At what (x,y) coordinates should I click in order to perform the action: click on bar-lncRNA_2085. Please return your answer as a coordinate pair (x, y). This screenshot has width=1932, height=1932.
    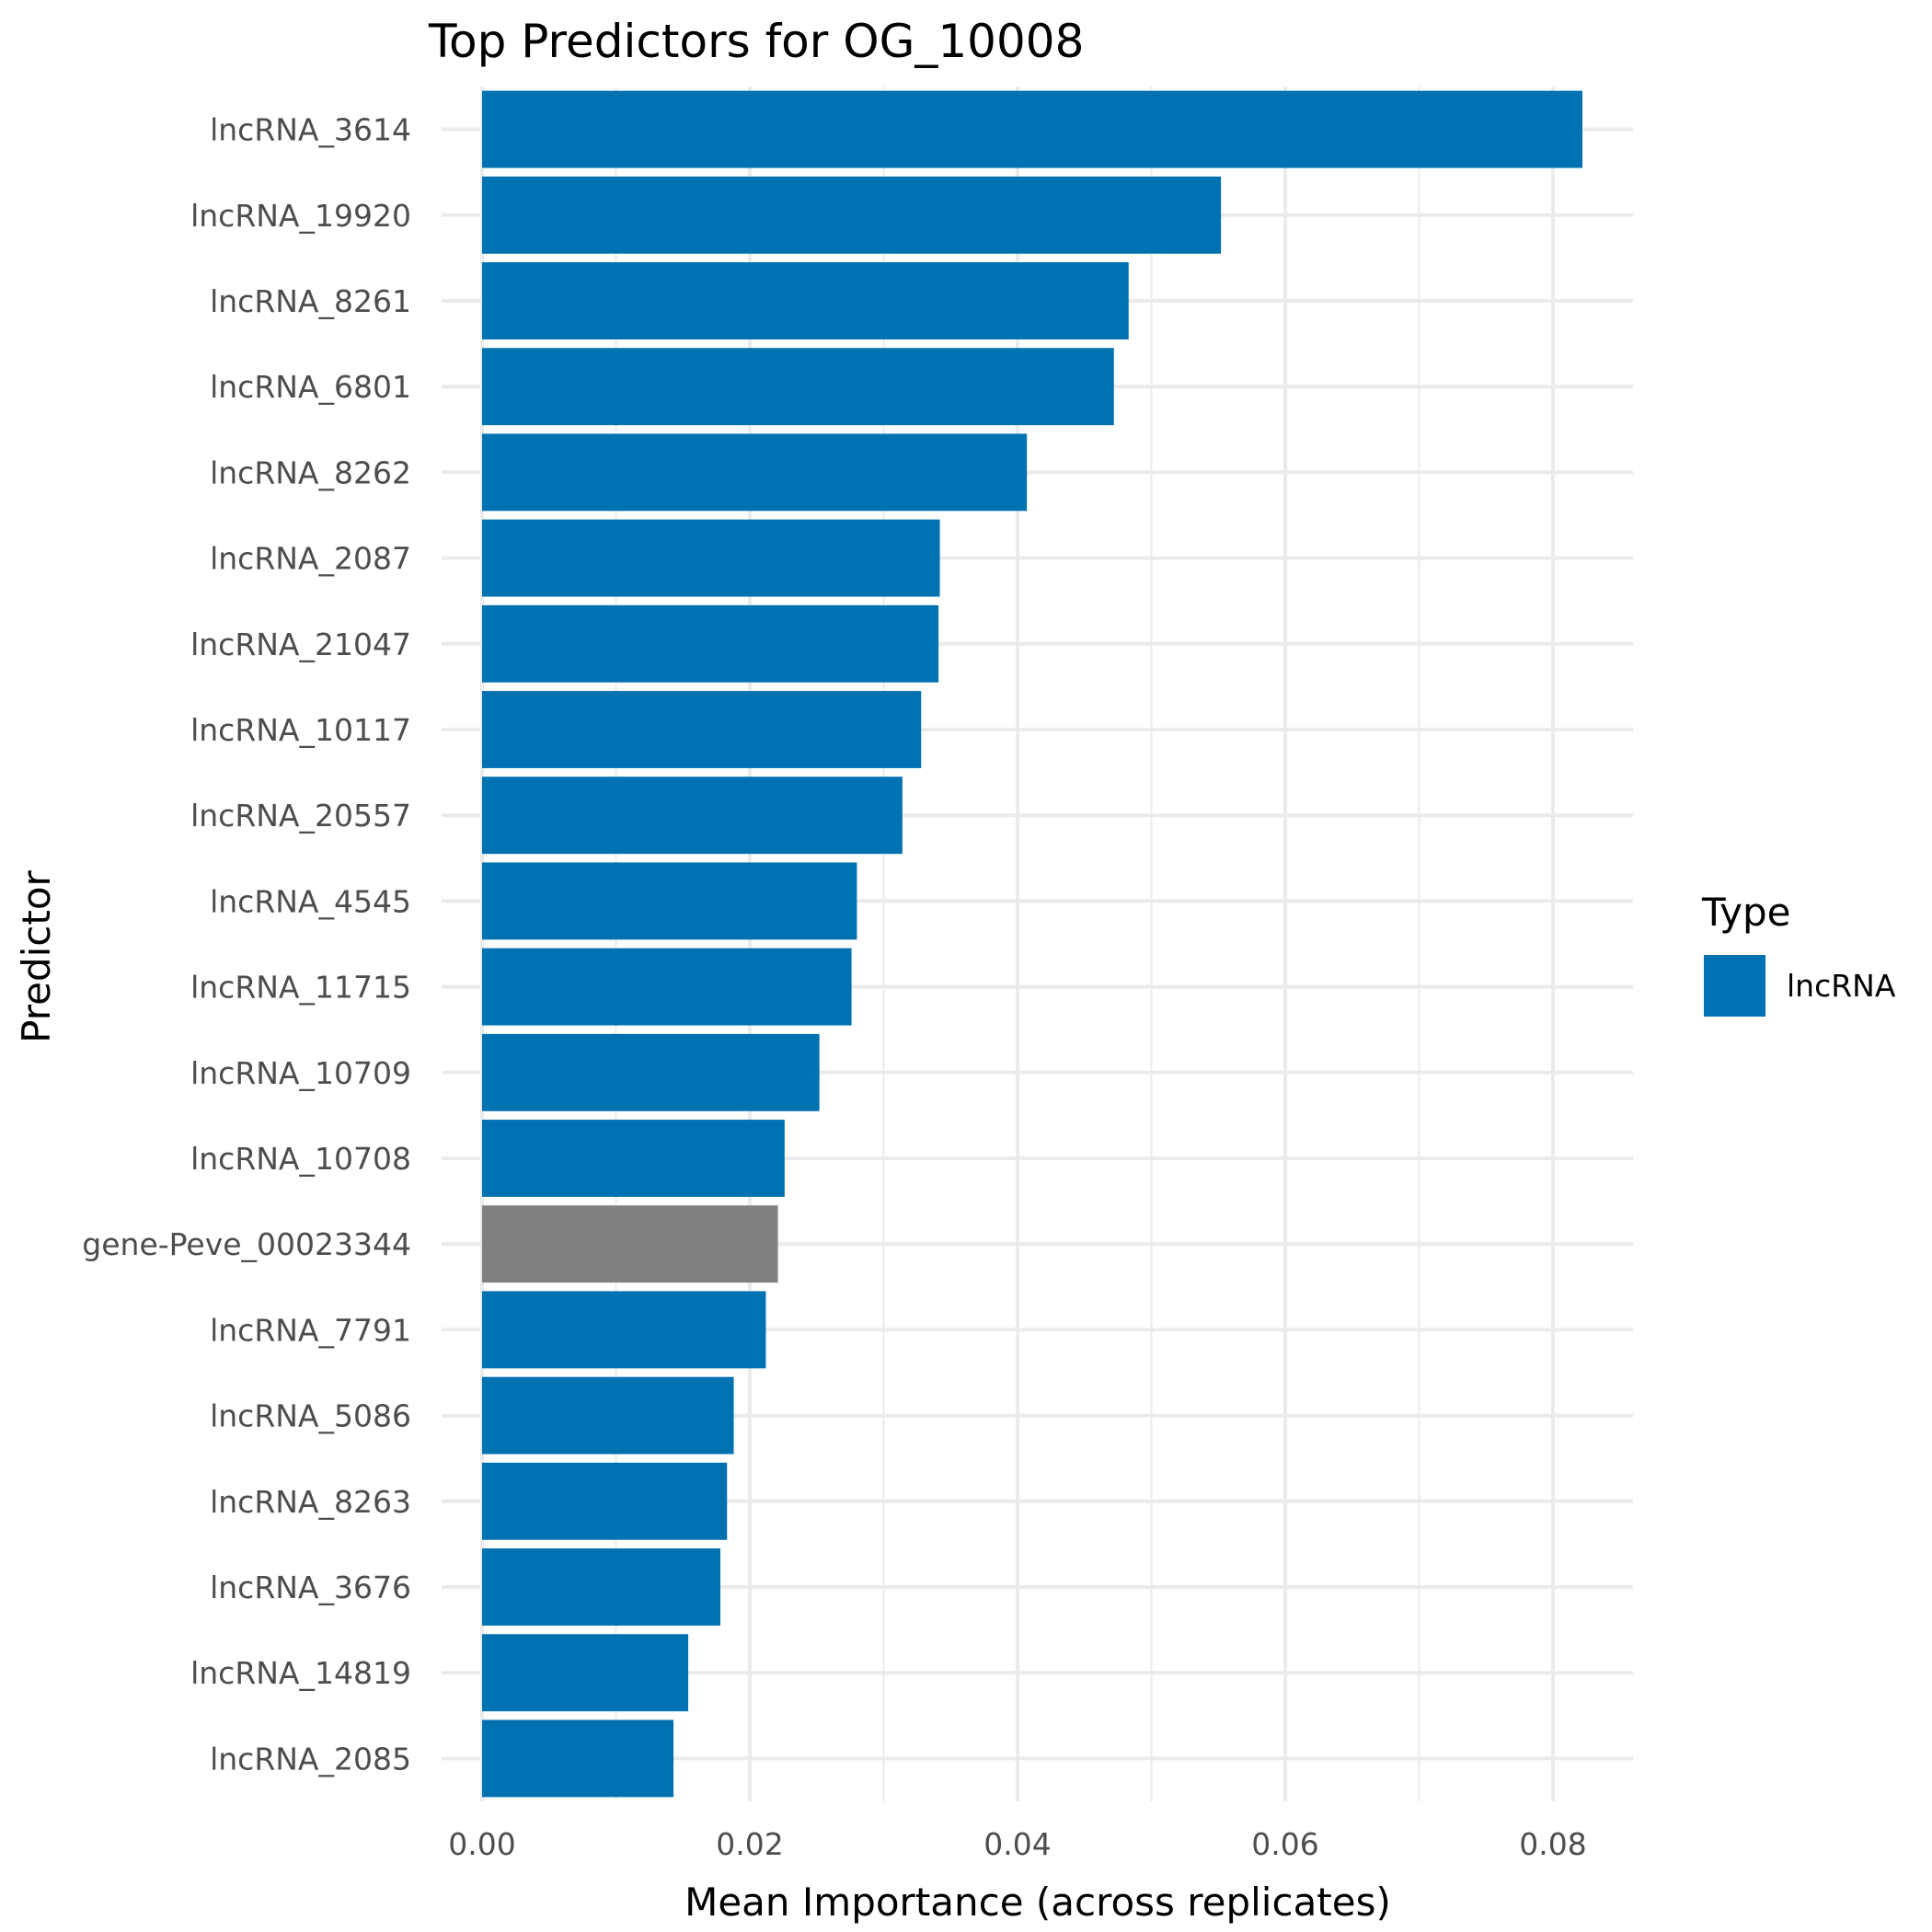
    Looking at the image, I should click on (578, 1758).